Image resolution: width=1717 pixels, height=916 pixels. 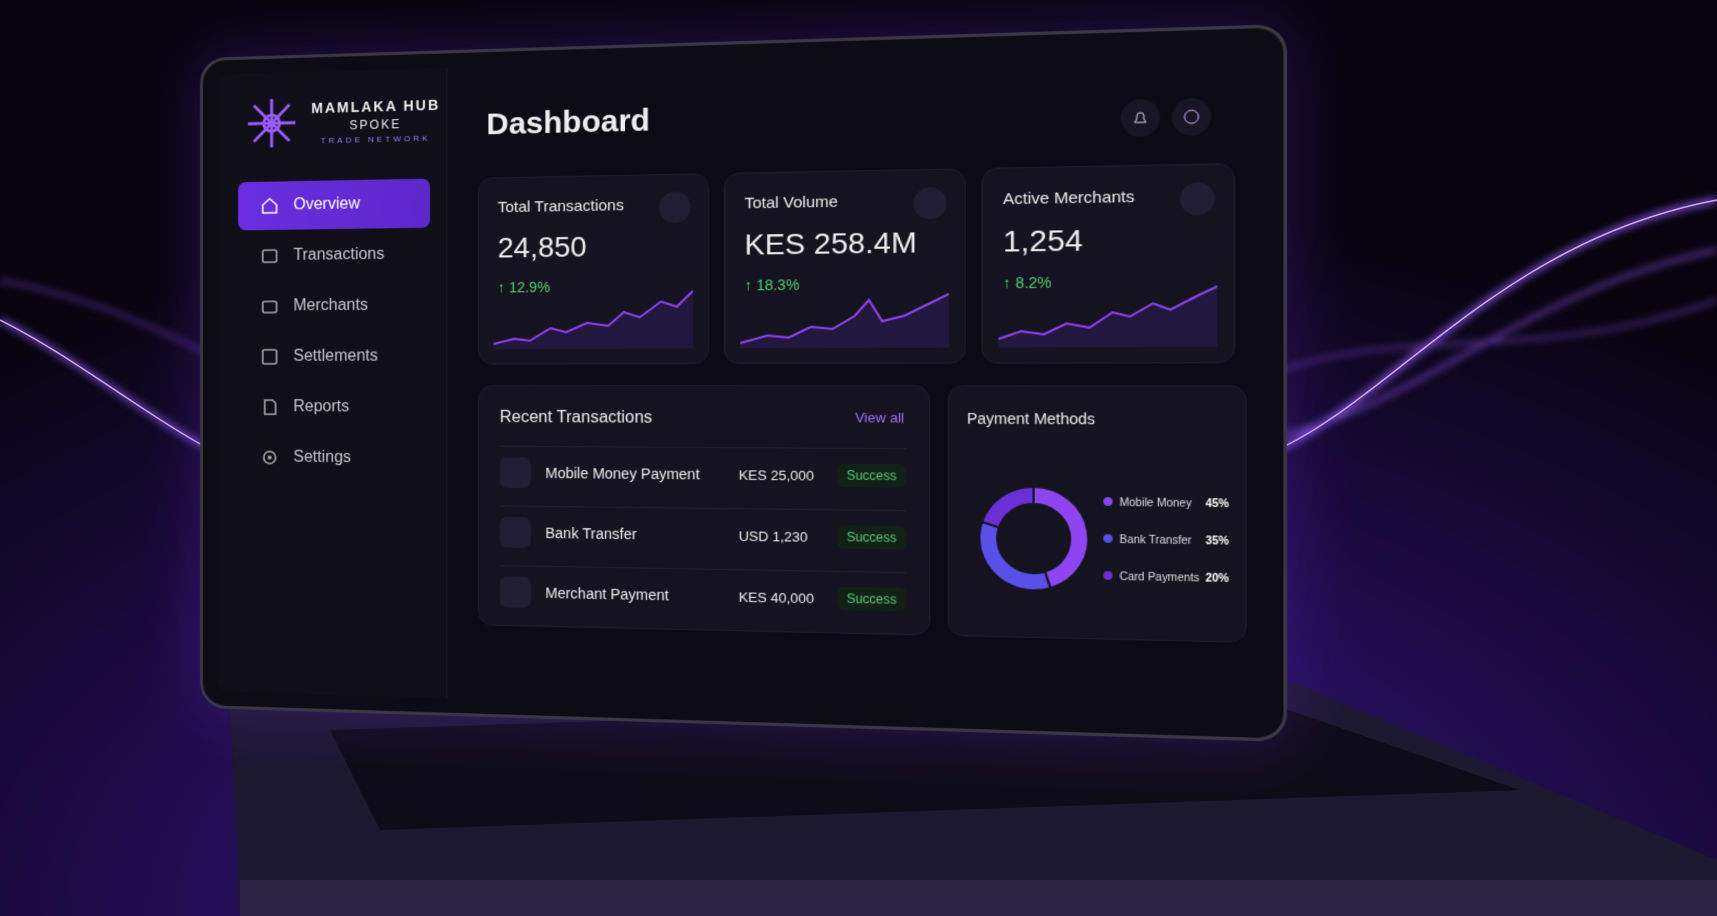 What do you see at coordinates (880, 417) in the screenshot?
I see `view-all-link: View all` at bounding box center [880, 417].